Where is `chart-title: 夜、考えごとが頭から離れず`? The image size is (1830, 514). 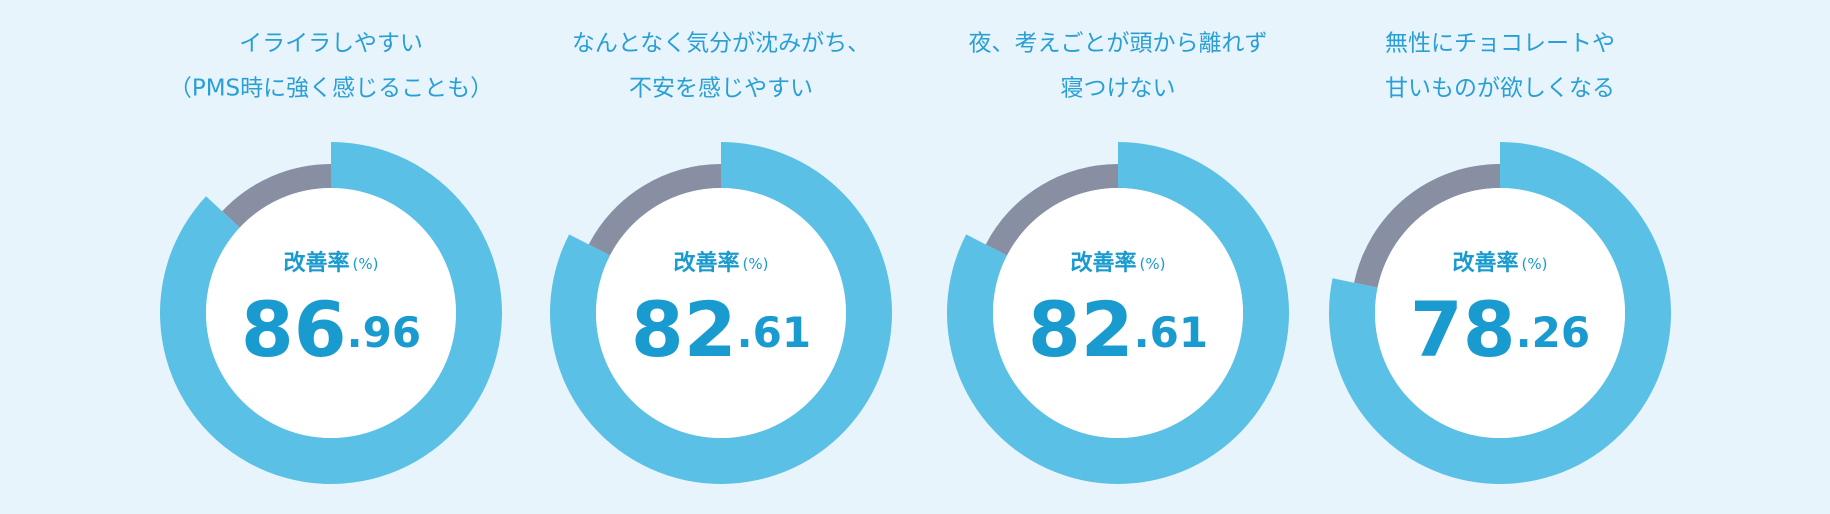
chart-title: 夜、考えごとが頭から離れず is located at coordinates (1118, 44).